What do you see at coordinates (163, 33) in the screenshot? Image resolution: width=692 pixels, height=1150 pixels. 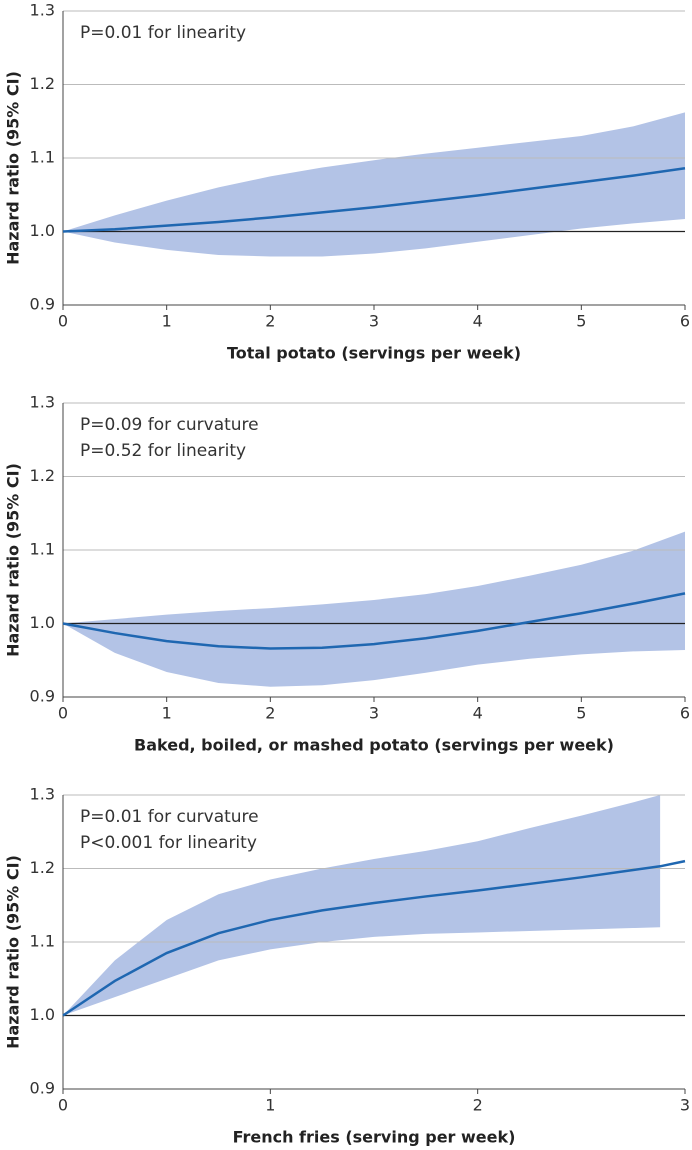 I see `annotation: P=0.01 for linearity` at bounding box center [163, 33].